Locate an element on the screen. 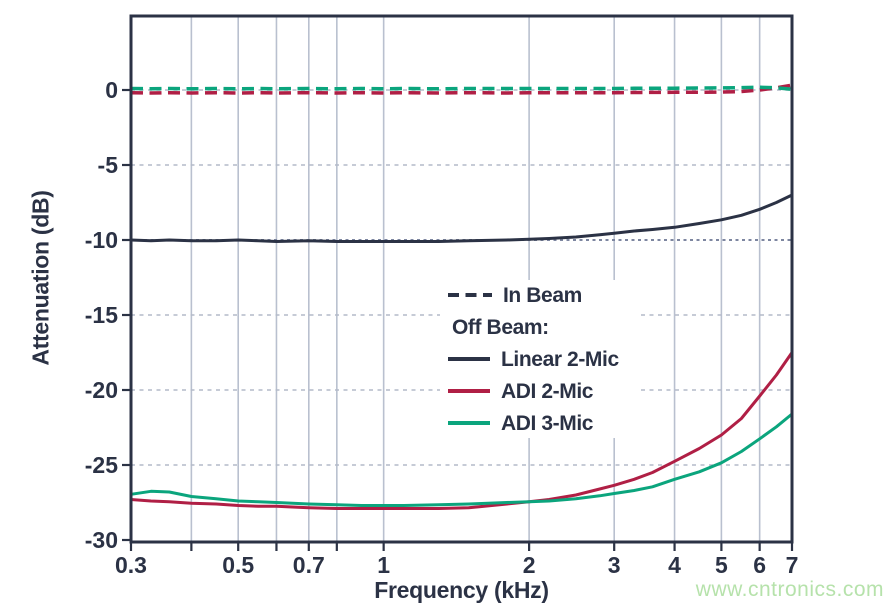 This screenshot has height=613, width=888. x-tick-label: 0.7 is located at coordinates (309, 565).